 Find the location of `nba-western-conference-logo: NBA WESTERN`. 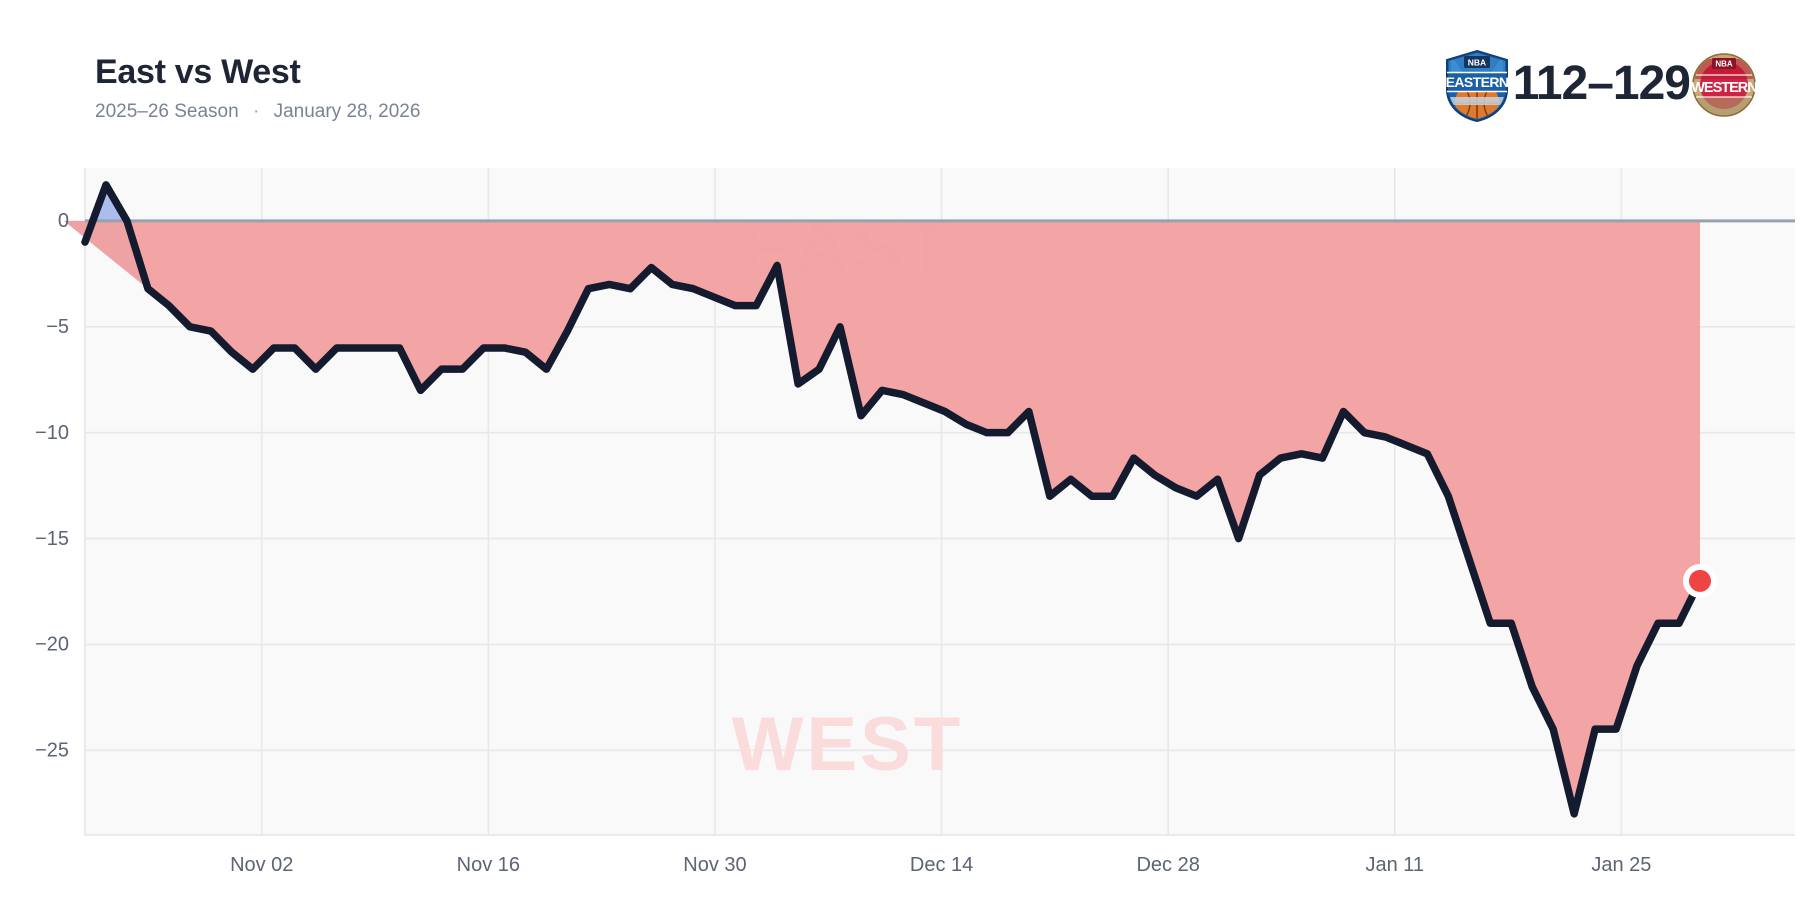

nba-western-conference-logo: NBA WESTERN is located at coordinates (1724, 84).